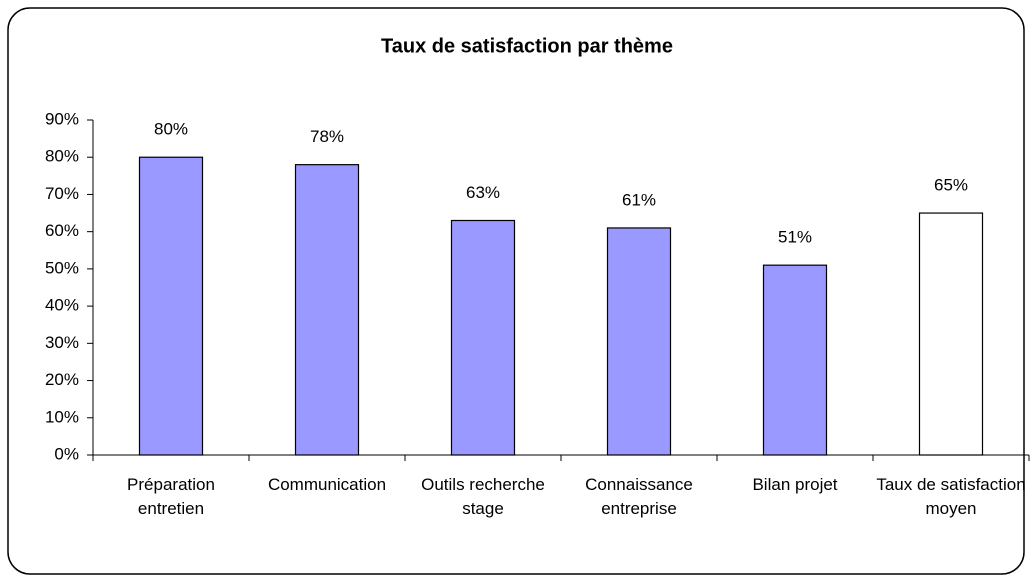 The height and width of the screenshot is (581, 1033). I want to click on y-tick-label: 20%, so click(62, 379).